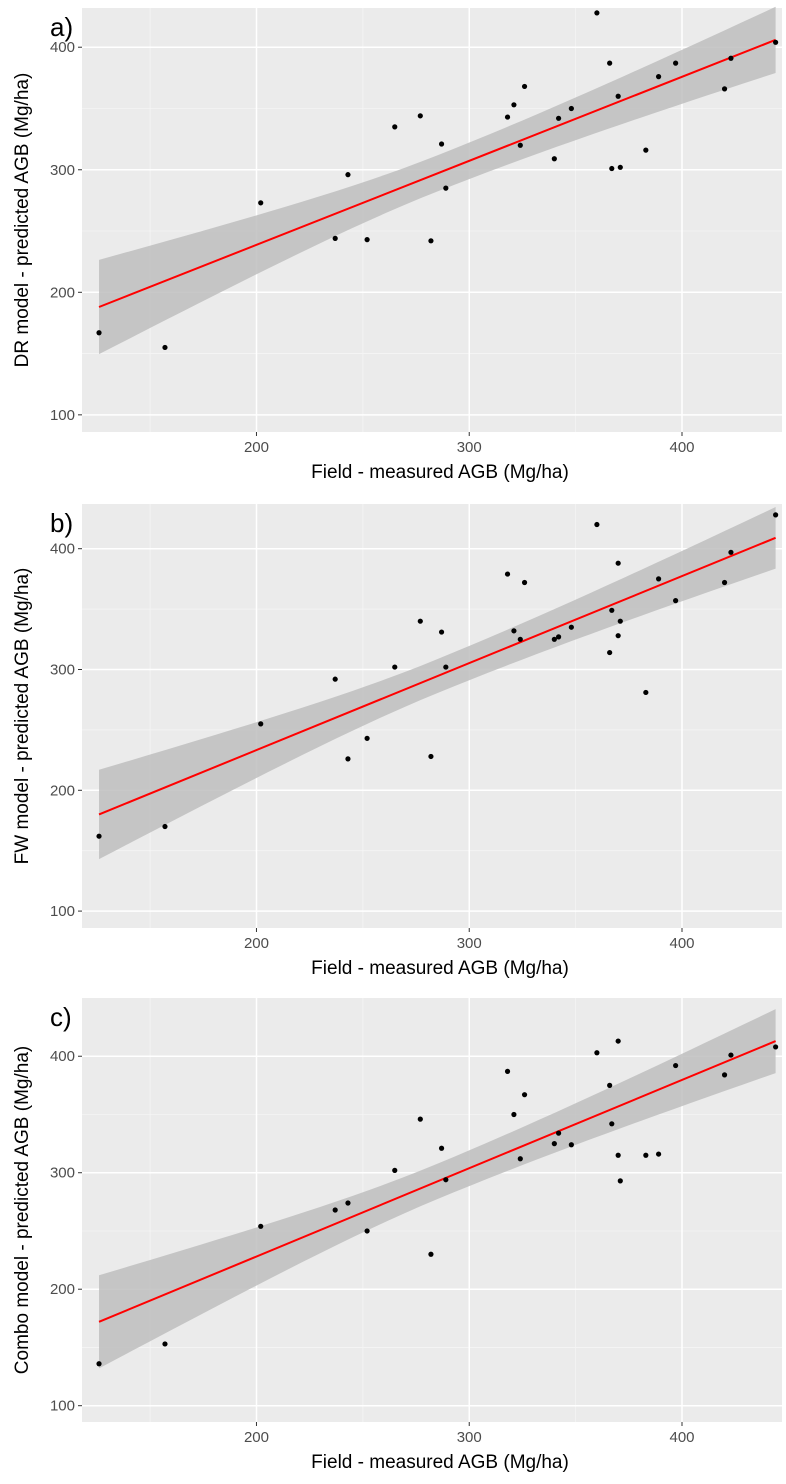  Describe the element at coordinates (61, 27) in the screenshot. I see `panel-label: a)` at that location.